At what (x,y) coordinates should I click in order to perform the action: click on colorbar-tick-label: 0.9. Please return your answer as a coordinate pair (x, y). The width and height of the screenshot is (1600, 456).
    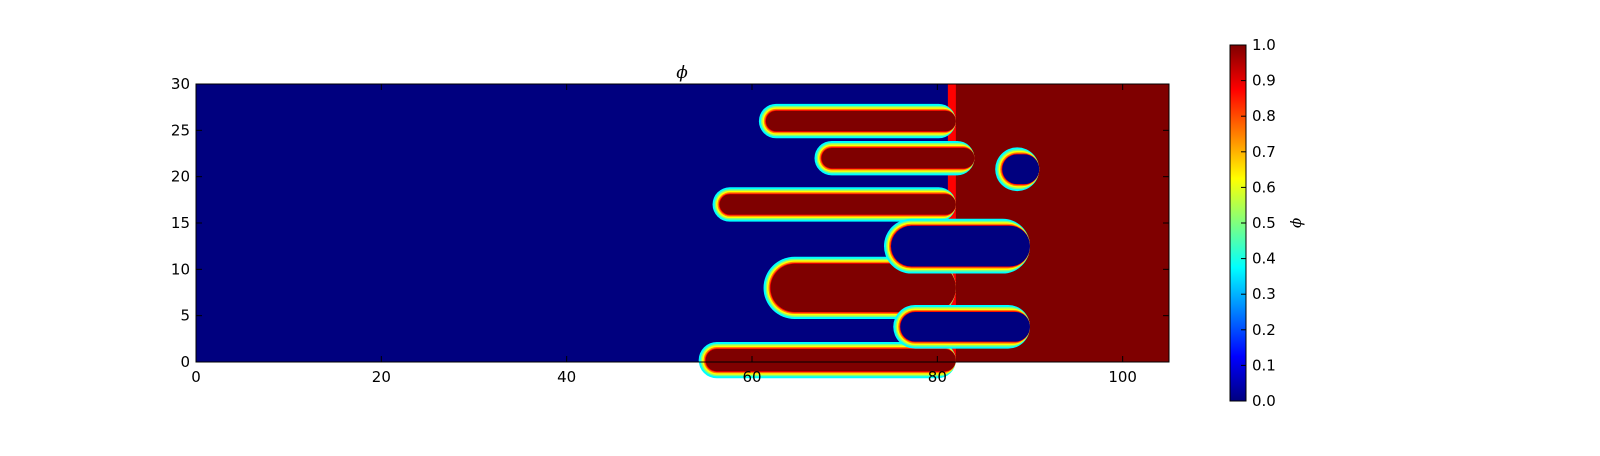
    Looking at the image, I should click on (1264, 81).